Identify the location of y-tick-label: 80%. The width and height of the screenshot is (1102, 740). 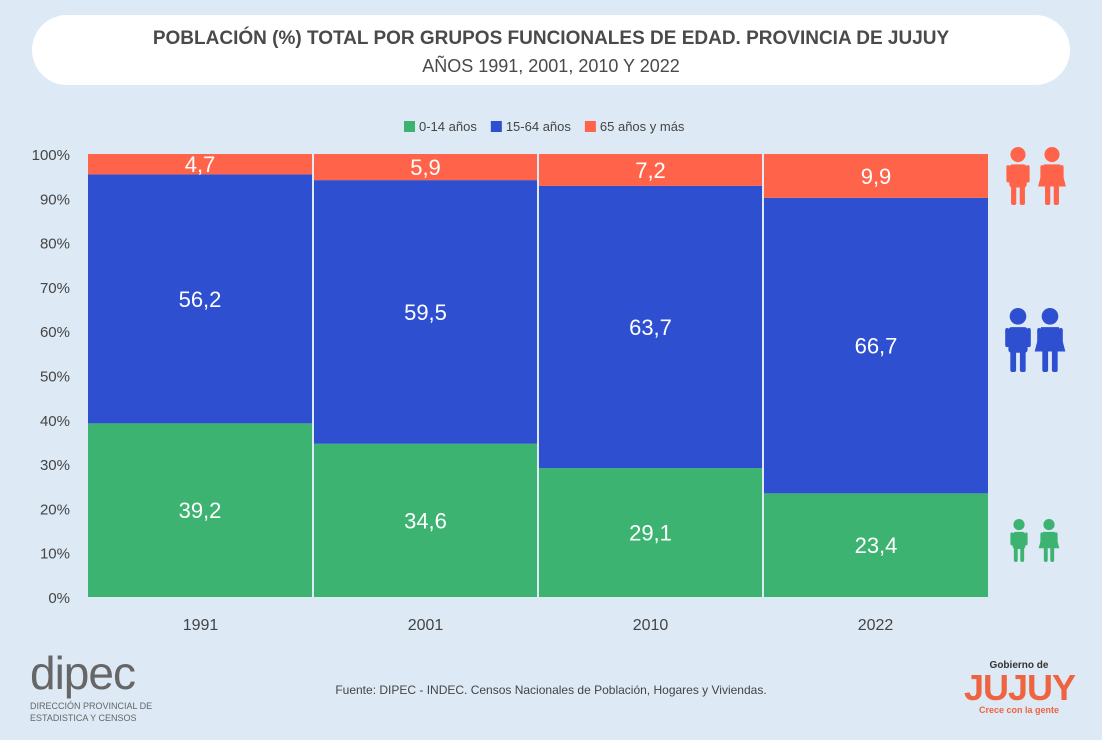
(55, 244).